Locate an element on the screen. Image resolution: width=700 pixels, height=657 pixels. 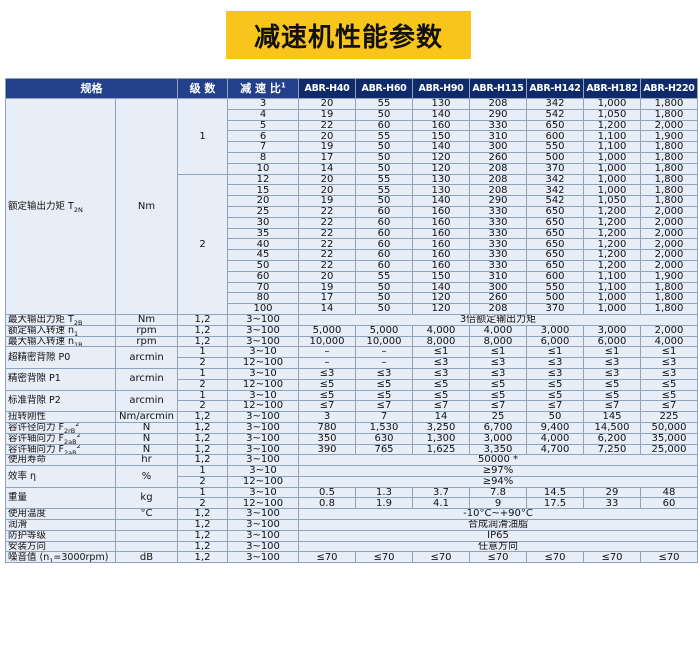
stage-cell: 2 is located at coordinates (202, 481).